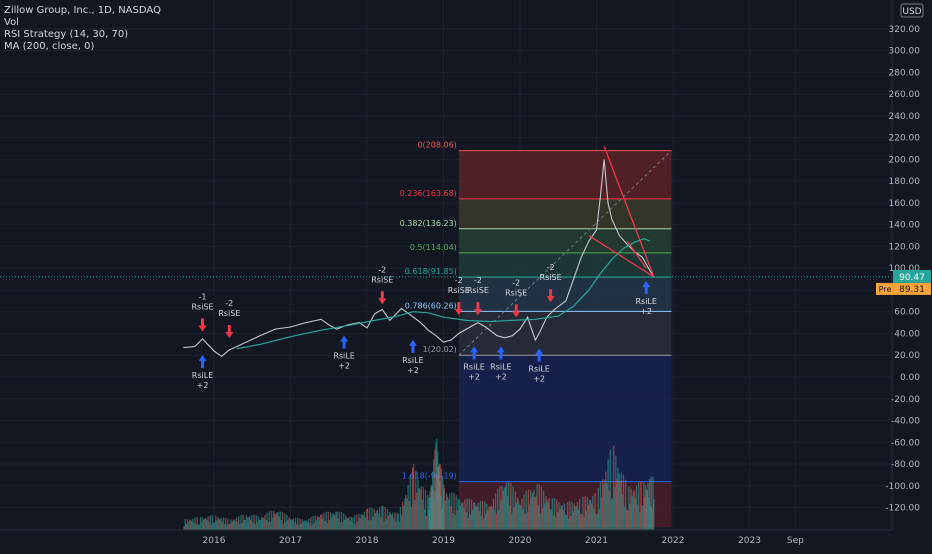 The width and height of the screenshot is (932, 554). Describe the element at coordinates (905, 247) in the screenshot. I see `y-axis-tick-label: 120.00` at that location.